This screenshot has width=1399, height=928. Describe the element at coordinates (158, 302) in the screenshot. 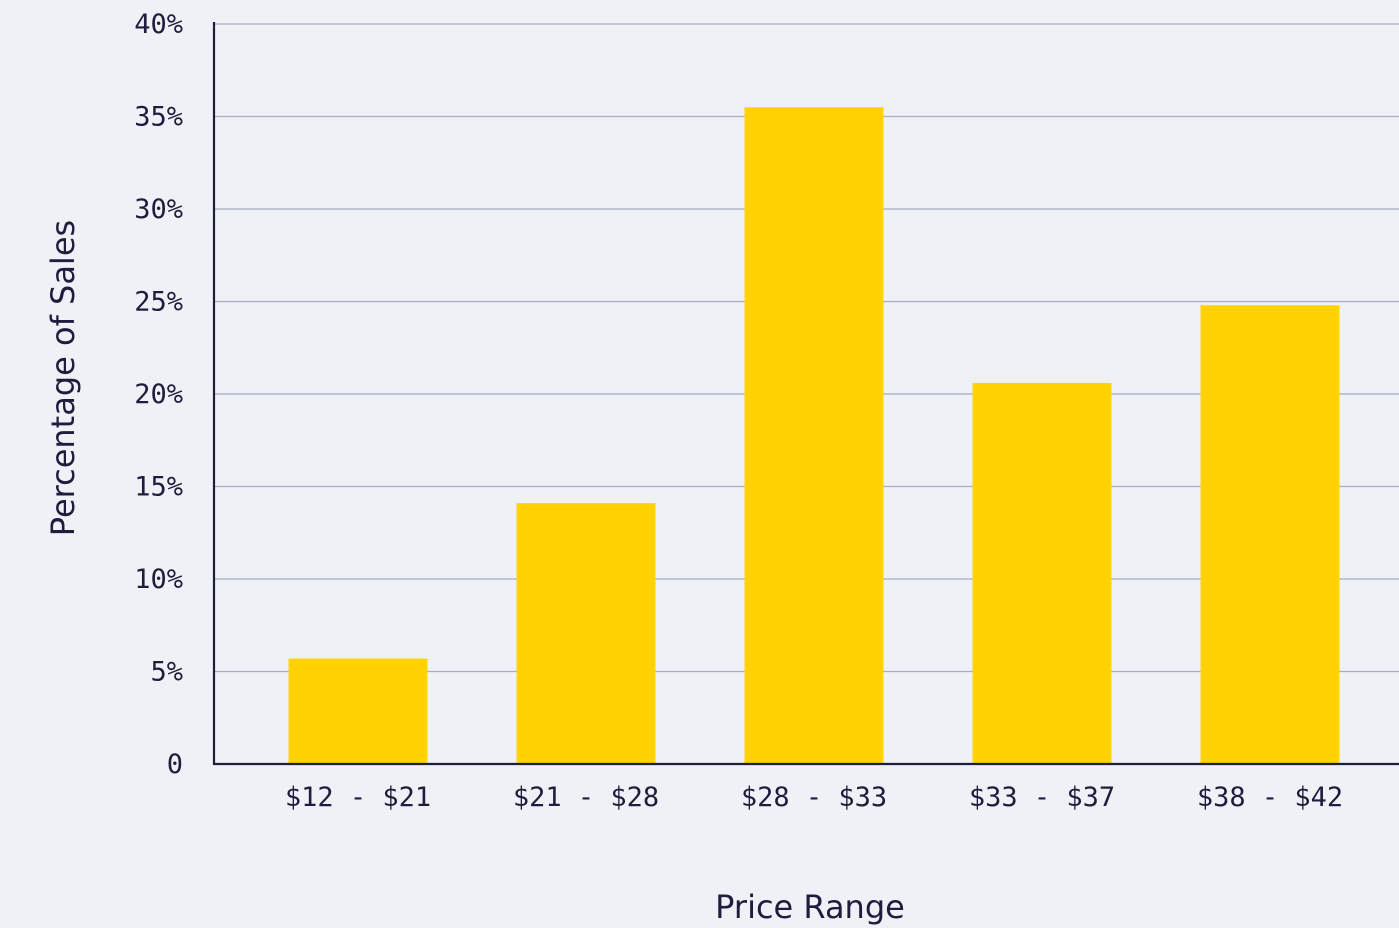

I see `y-tick-label: 25%` at that location.